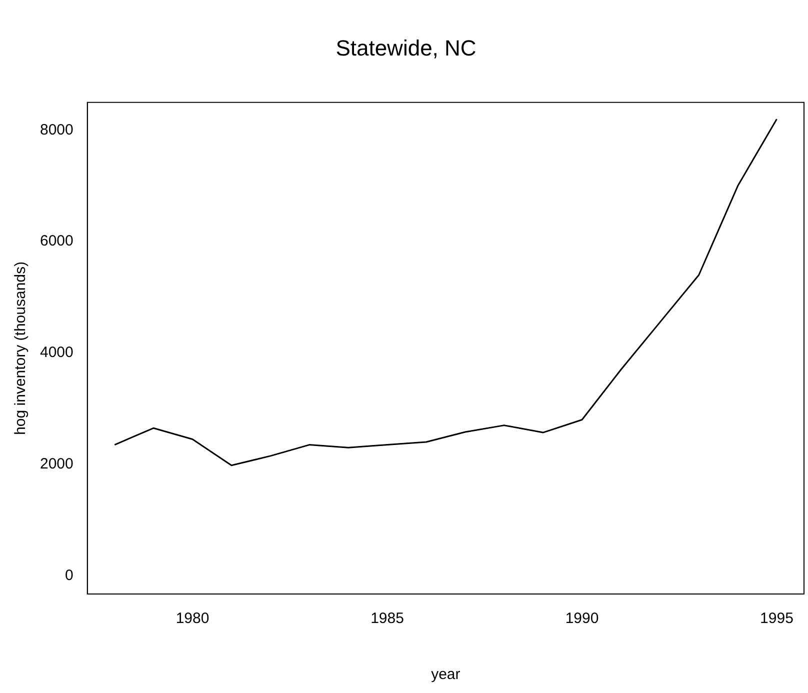 The width and height of the screenshot is (808, 693). Describe the element at coordinates (387, 619) in the screenshot. I see `x-tick-label: 1985` at that location.